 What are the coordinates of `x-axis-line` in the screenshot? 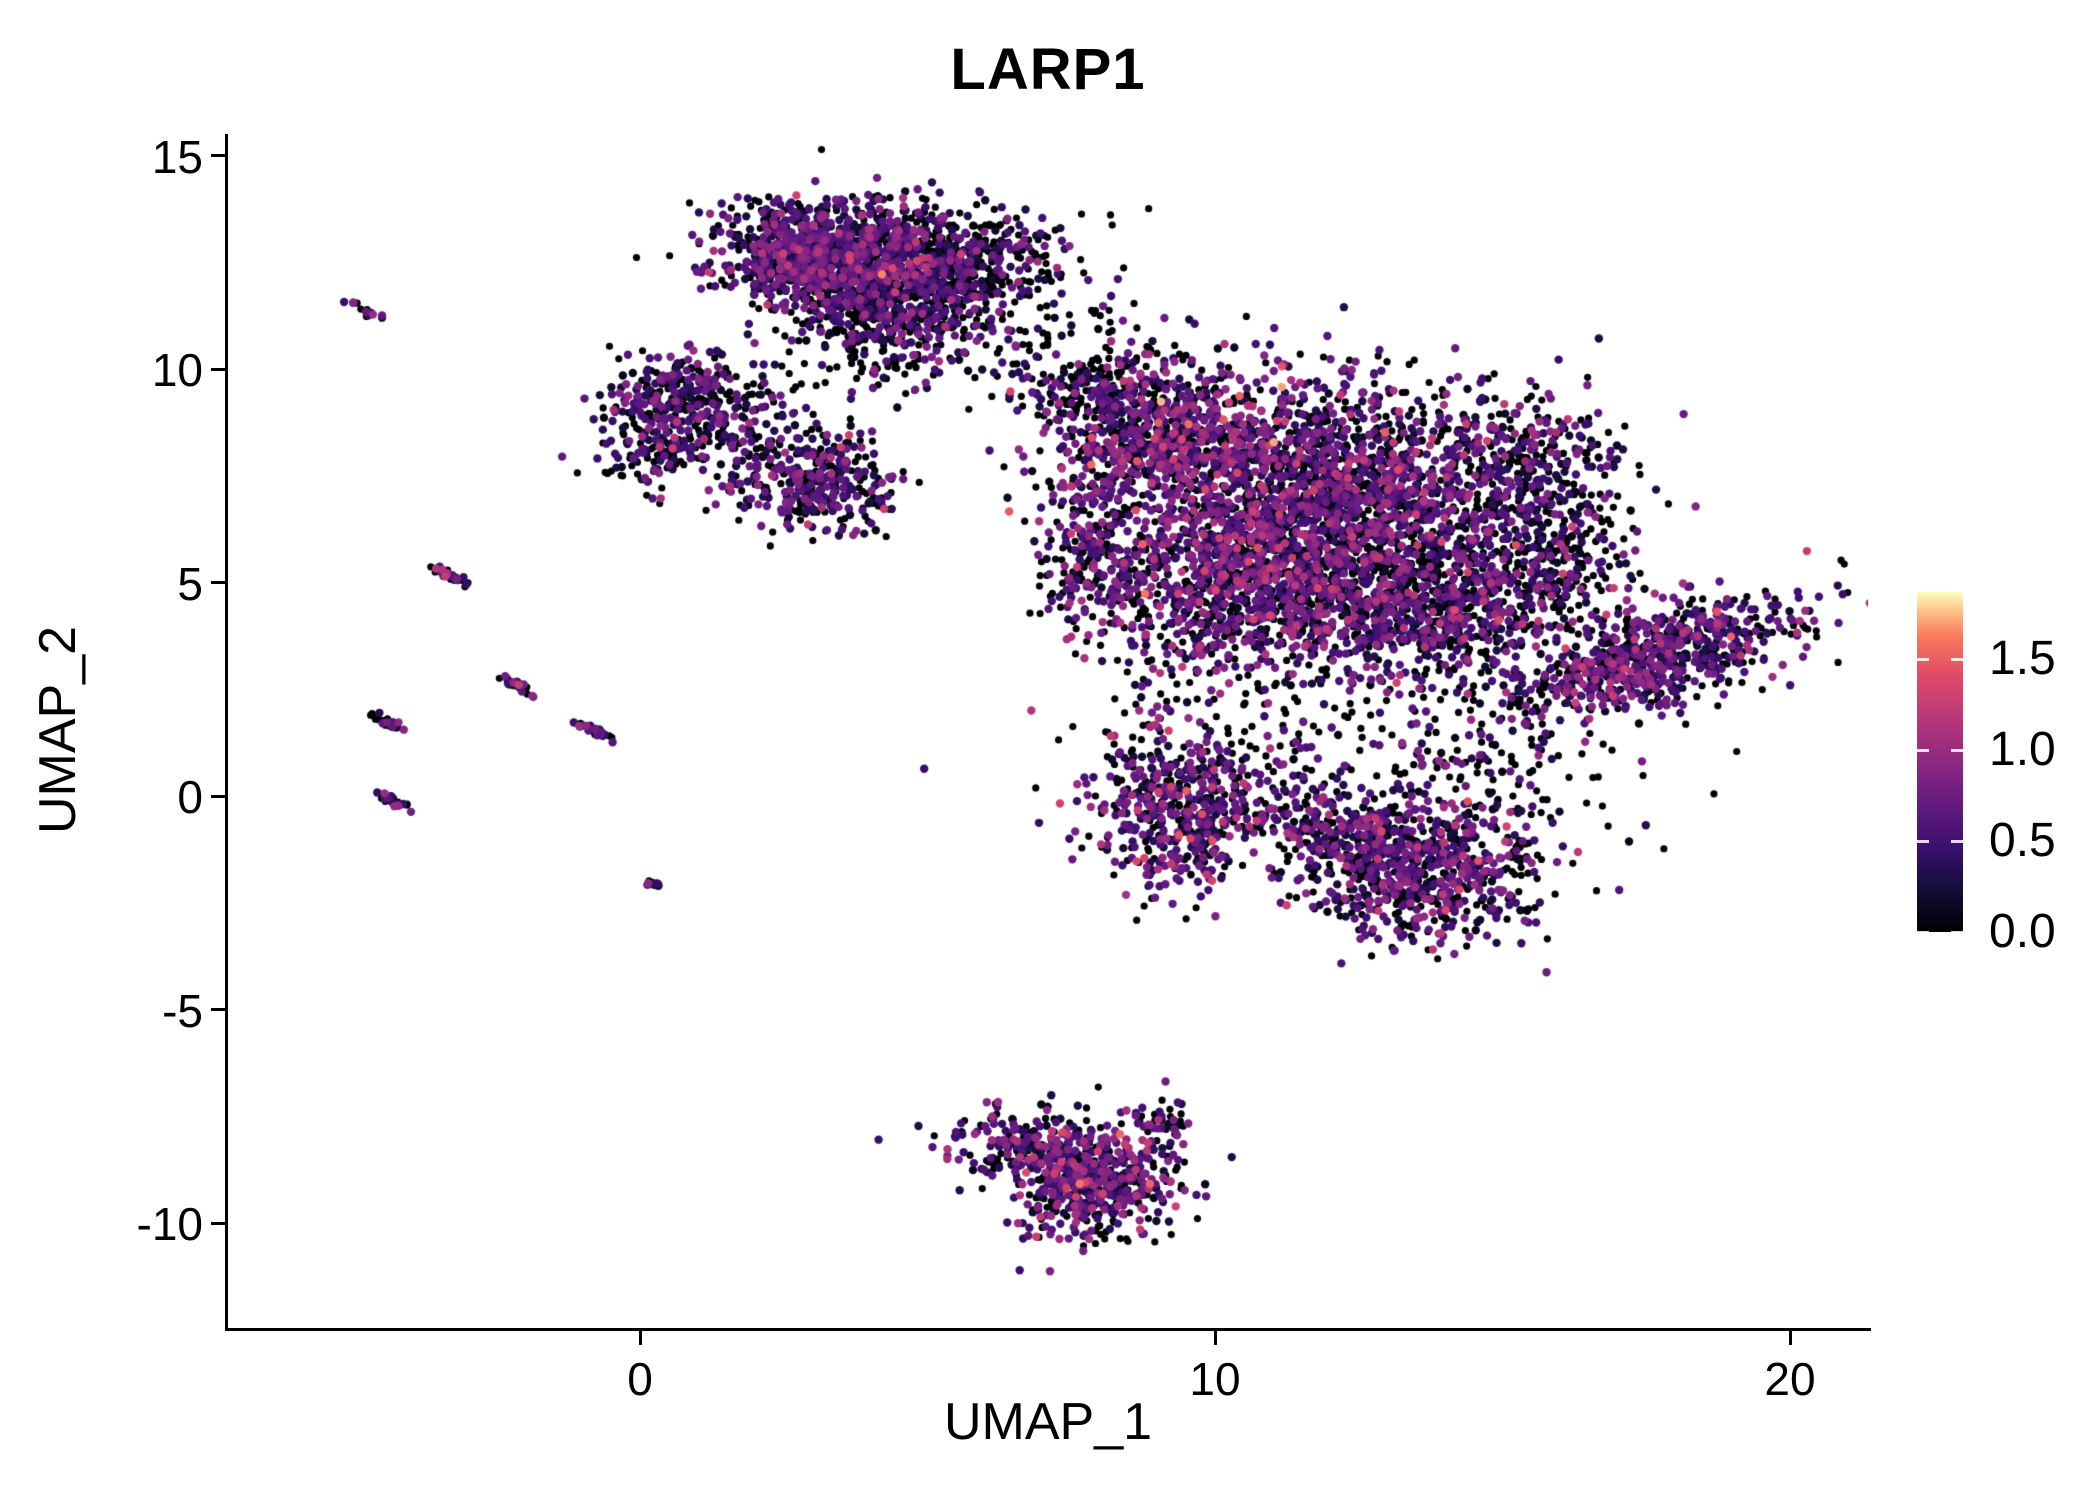 It's located at (1048, 1329).